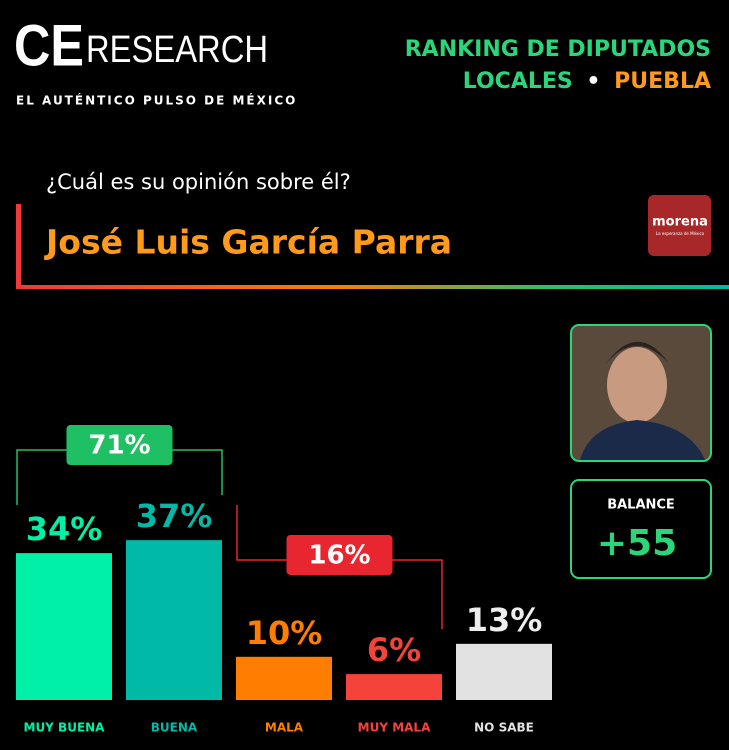 Image resolution: width=729 pixels, height=750 pixels. Describe the element at coordinates (394, 650) in the screenshot. I see `value-label: 6%` at that location.